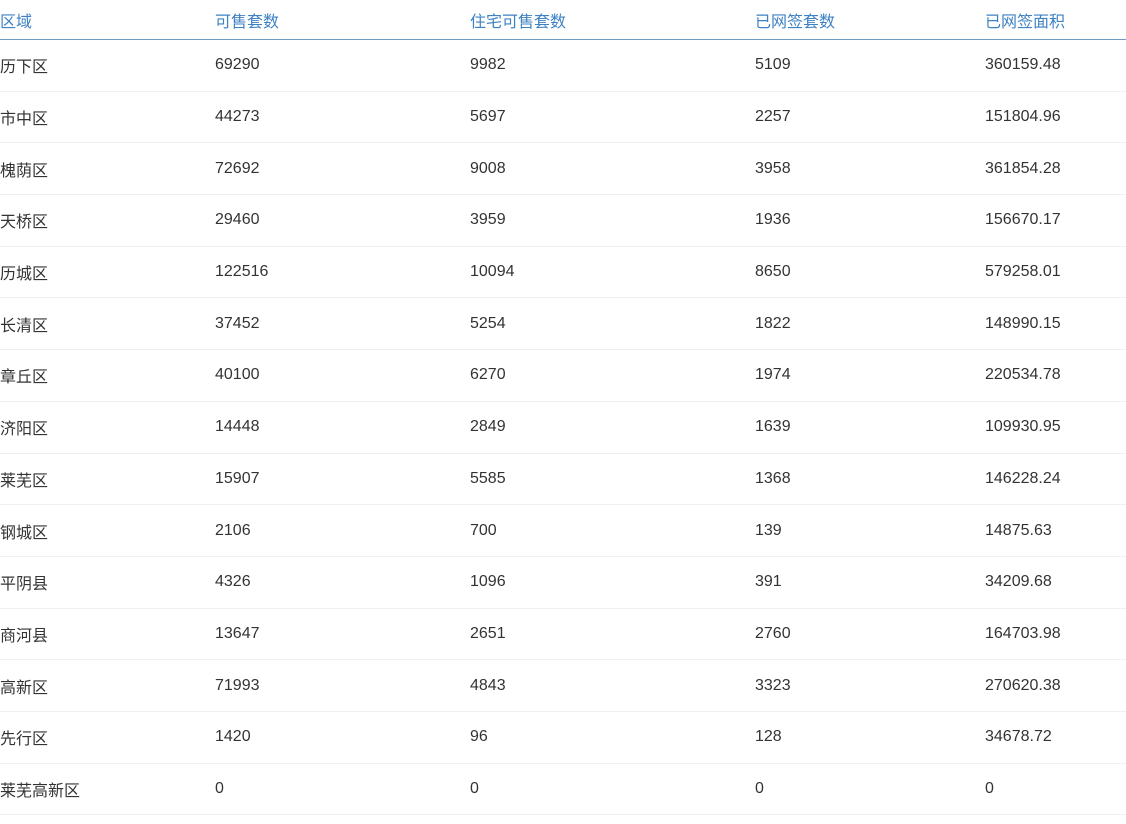 Image resolution: width=1126 pixels, height=824 pixels. Describe the element at coordinates (1055, 530) in the screenshot. I see `cell-signed-area: 14875.63` at that location.